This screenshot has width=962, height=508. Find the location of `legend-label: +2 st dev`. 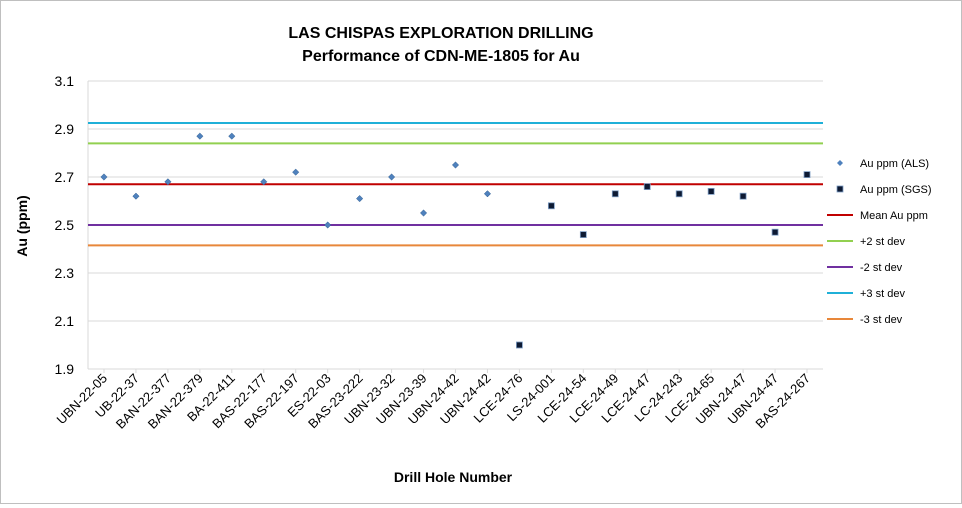

legend-label: +2 st dev is located at coordinates (882, 242).